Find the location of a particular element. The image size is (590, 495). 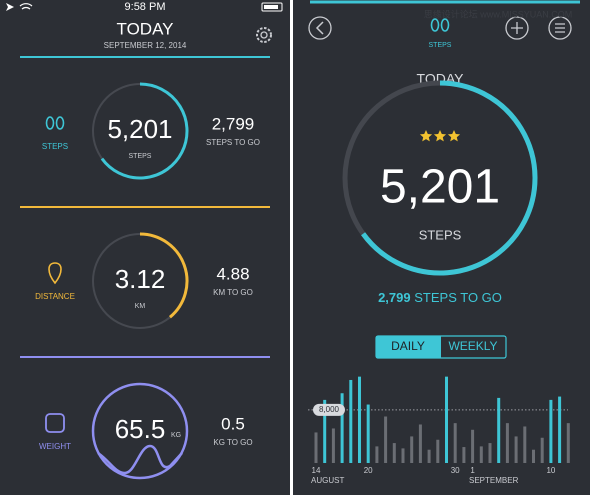

metric-name: DISTANCE is located at coordinates (55, 296).